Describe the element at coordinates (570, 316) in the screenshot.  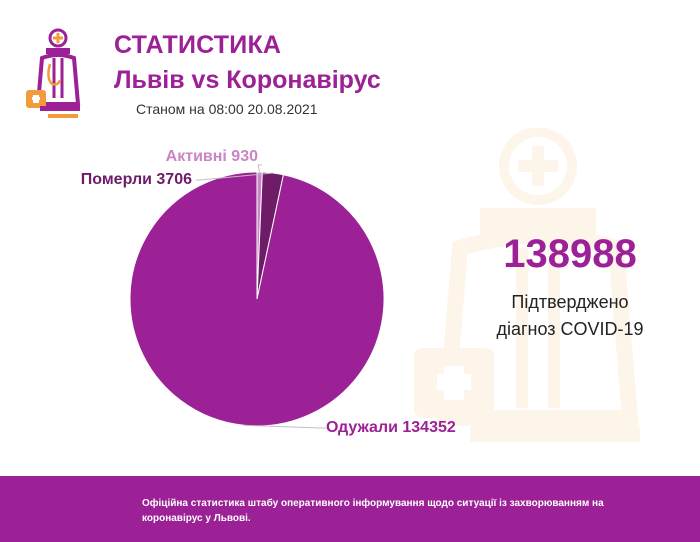
I see `confirmed-caption: Підтверджено діагноз COVID-19` at that location.